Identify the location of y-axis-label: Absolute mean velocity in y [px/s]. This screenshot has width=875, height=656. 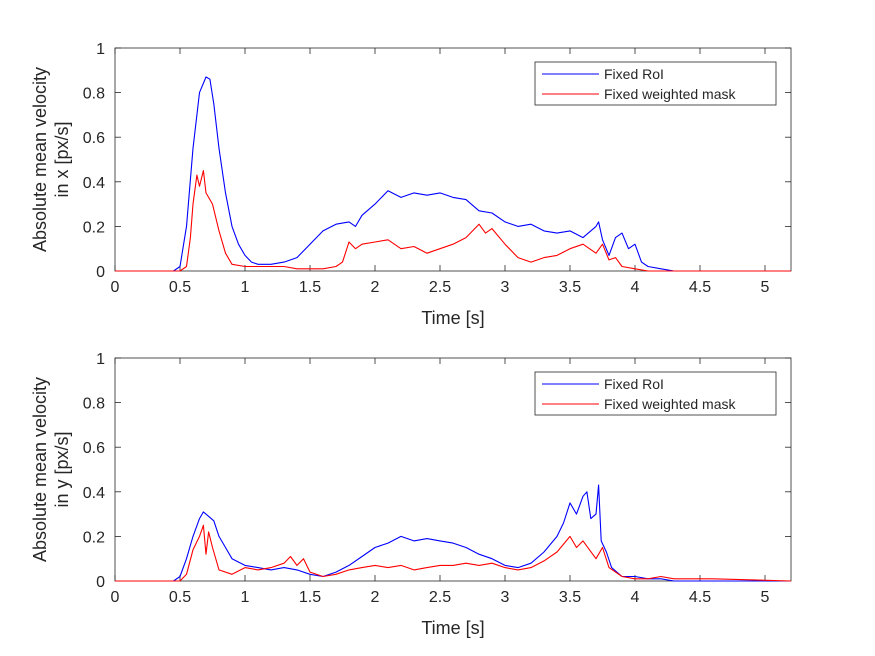
(51, 469).